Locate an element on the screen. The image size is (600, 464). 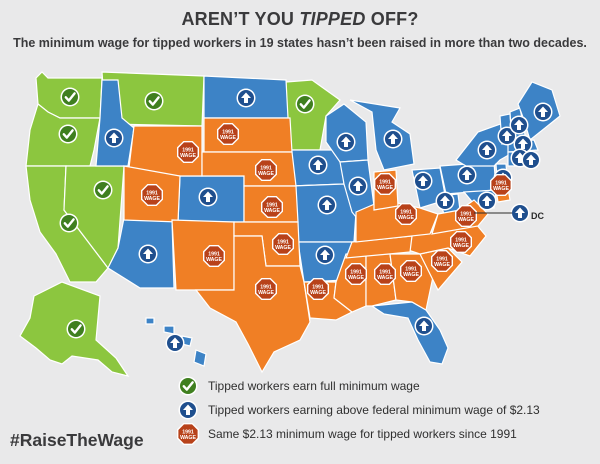
legend-item-full: Tipped workers earn full minimum wage is located at coordinates (299, 386).